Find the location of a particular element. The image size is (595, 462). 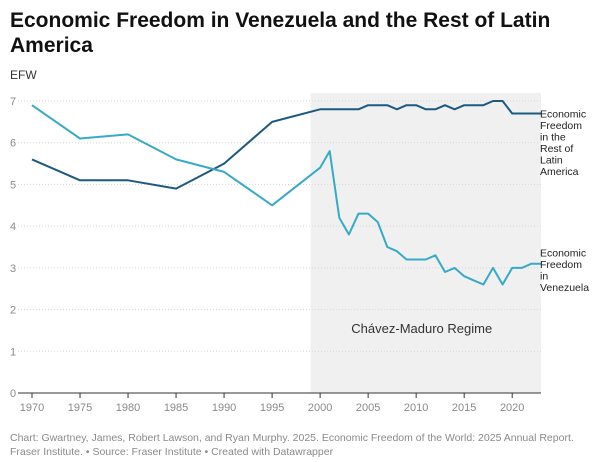

x-tick-label: 1990 is located at coordinates (224, 408).